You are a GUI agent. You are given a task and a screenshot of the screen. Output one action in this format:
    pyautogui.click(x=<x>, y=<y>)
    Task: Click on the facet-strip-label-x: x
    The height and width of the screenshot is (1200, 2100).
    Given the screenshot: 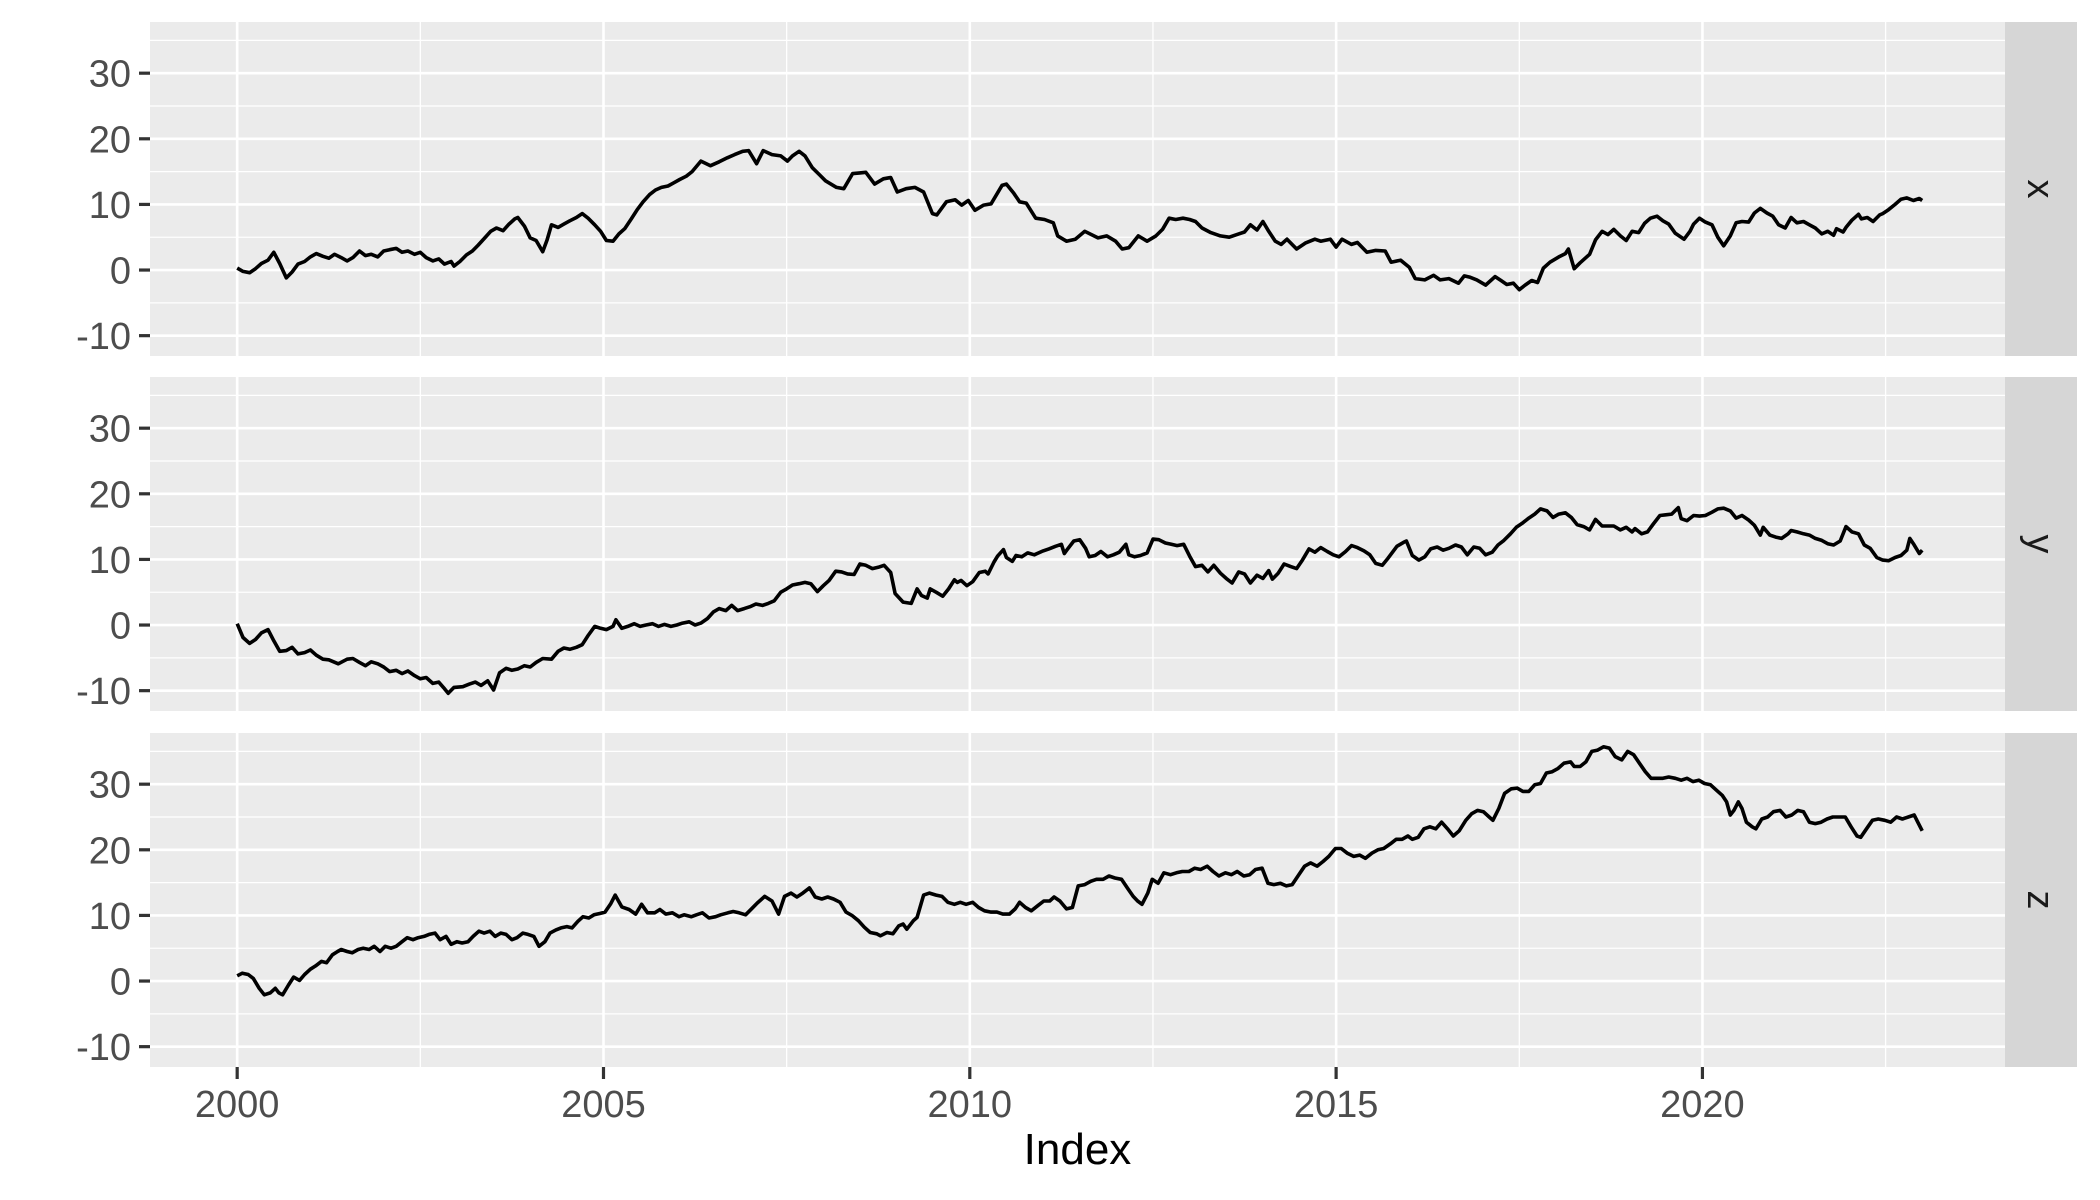 What is the action you would take?
    pyautogui.click(x=2040, y=189)
    